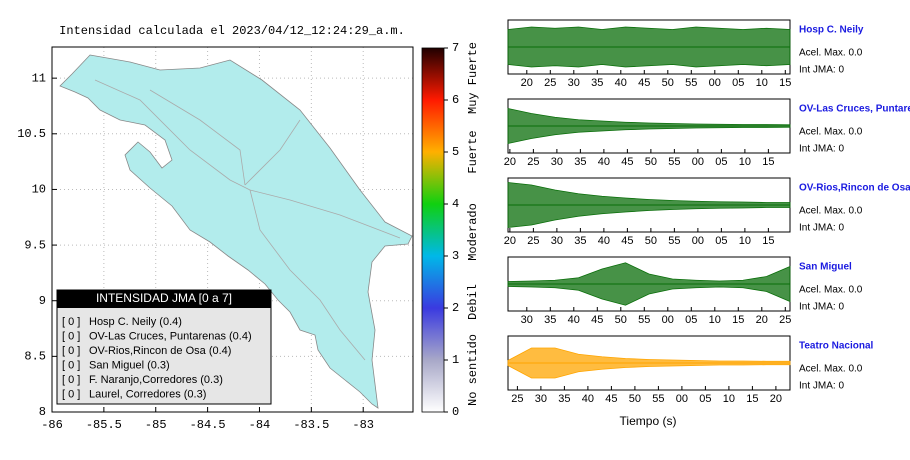 The height and width of the screenshot is (460, 910). Describe the element at coordinates (35, 245) in the screenshot. I see `y-tick-label: 9.5` at that location.